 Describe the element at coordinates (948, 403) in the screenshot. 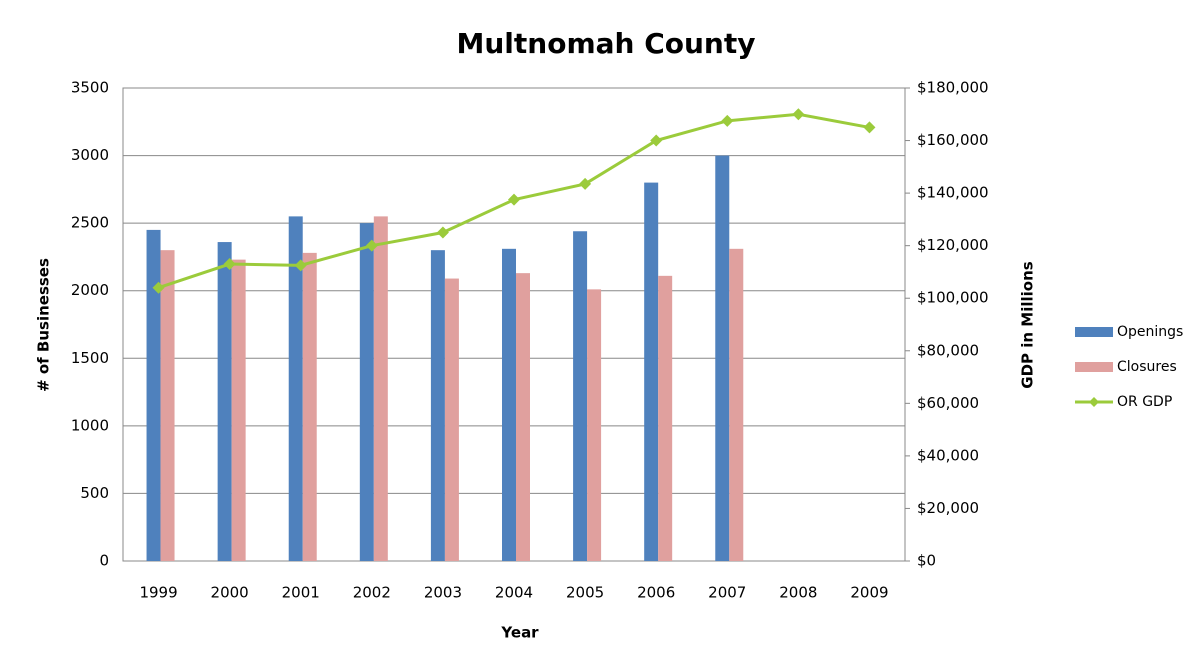

I see `y2-tick-label: $60,000` at that location.